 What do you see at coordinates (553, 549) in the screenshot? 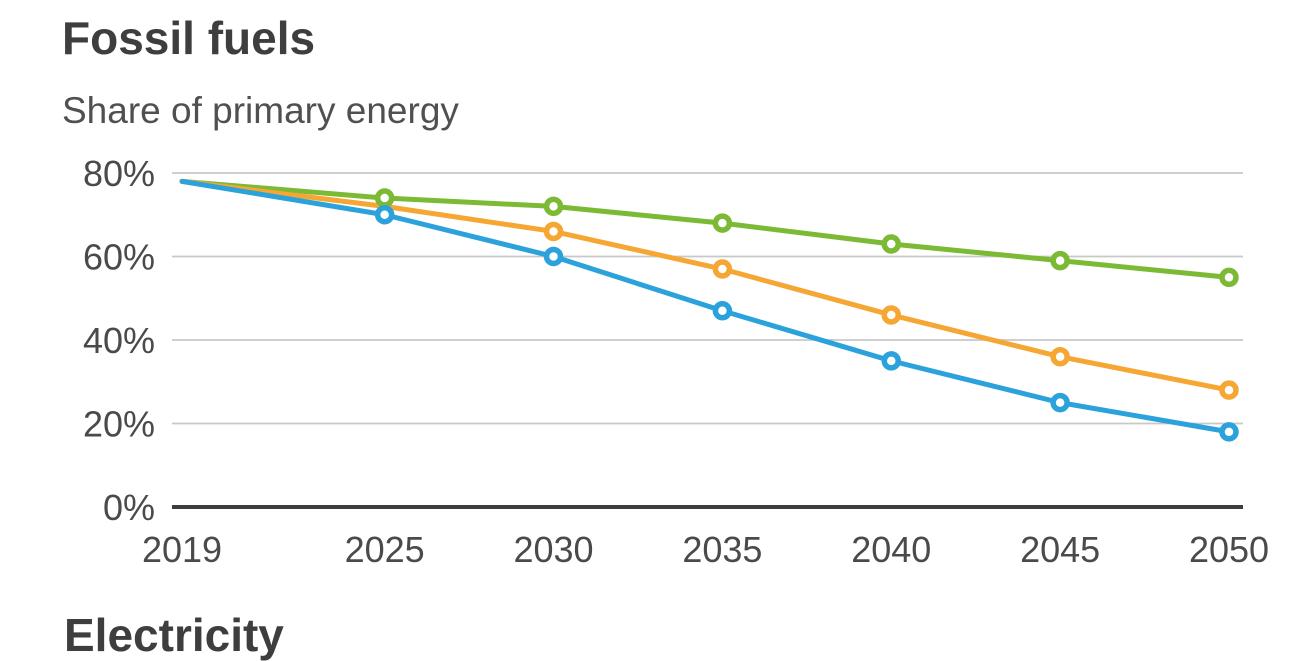
I see `x-tick-label: 2030` at bounding box center [553, 549].